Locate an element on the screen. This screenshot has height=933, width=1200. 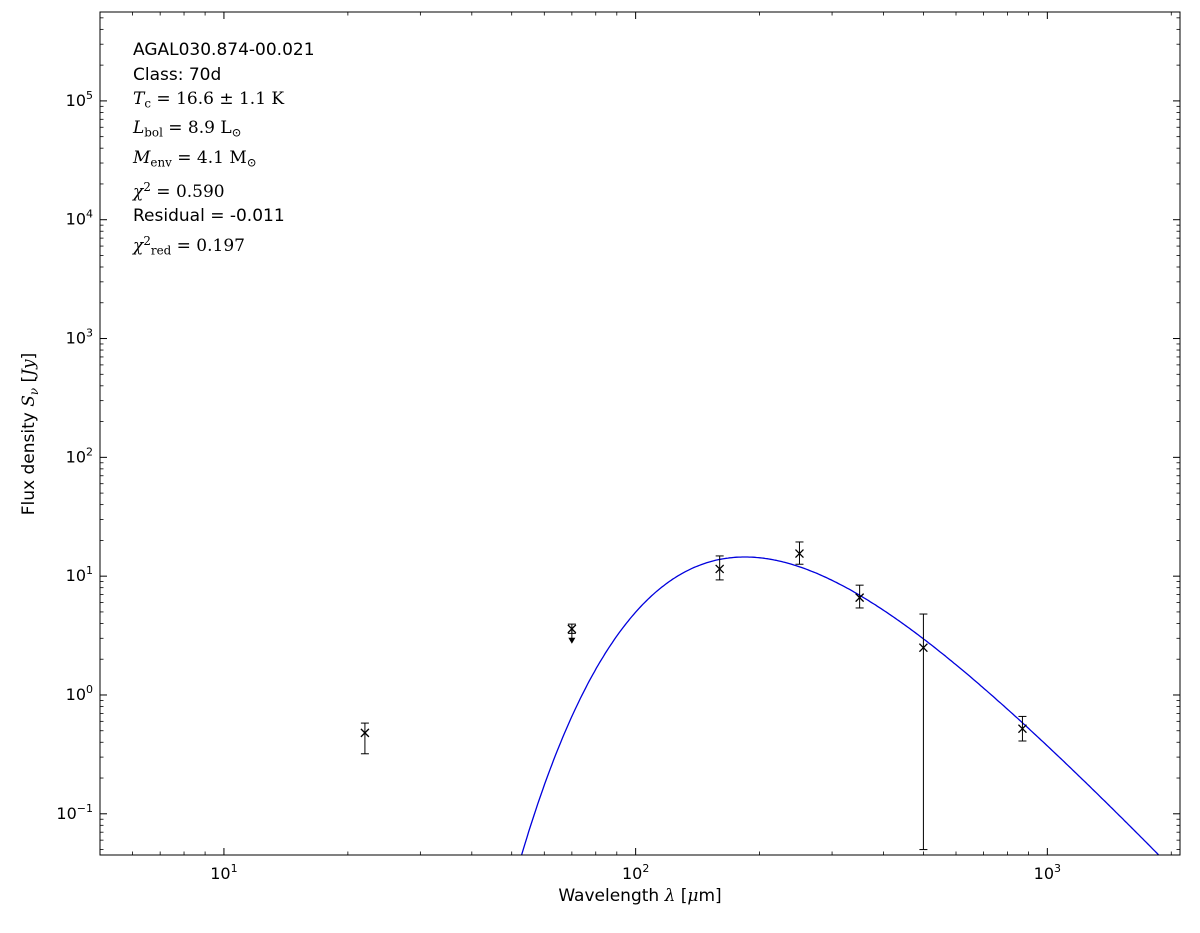
annotation-line: AGAL030.874-00.021 is located at coordinates (224, 50).